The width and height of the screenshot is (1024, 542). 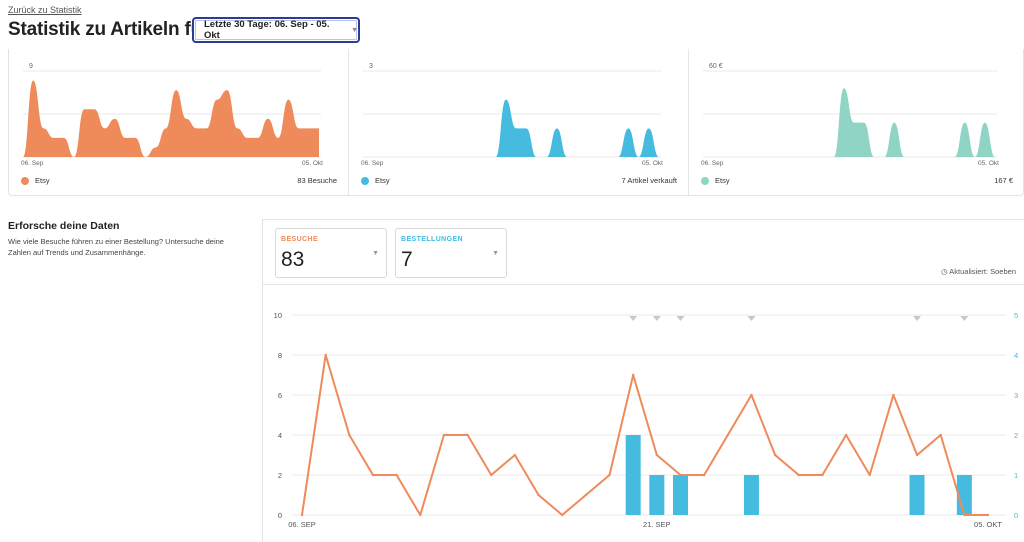 I want to click on visits-total: 83 Besuche, so click(x=317, y=180).